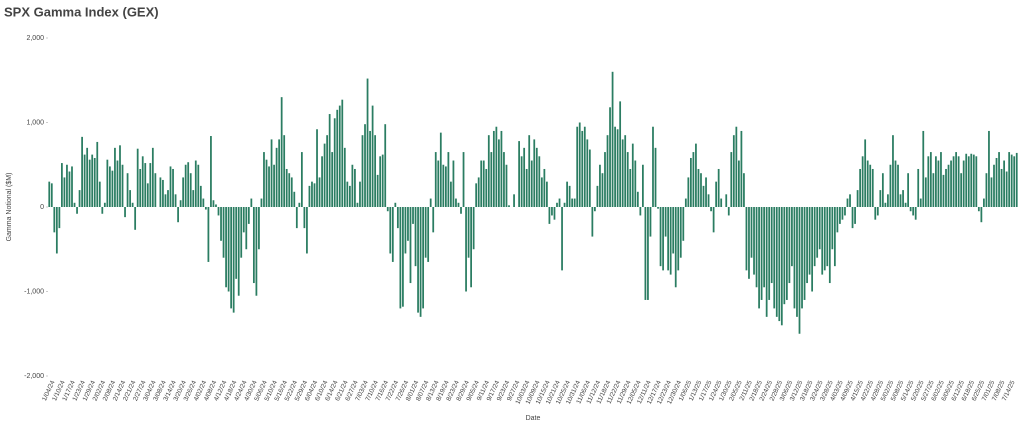  I want to click on chart-title: SPX Gamma Index (GEX), so click(81, 11).